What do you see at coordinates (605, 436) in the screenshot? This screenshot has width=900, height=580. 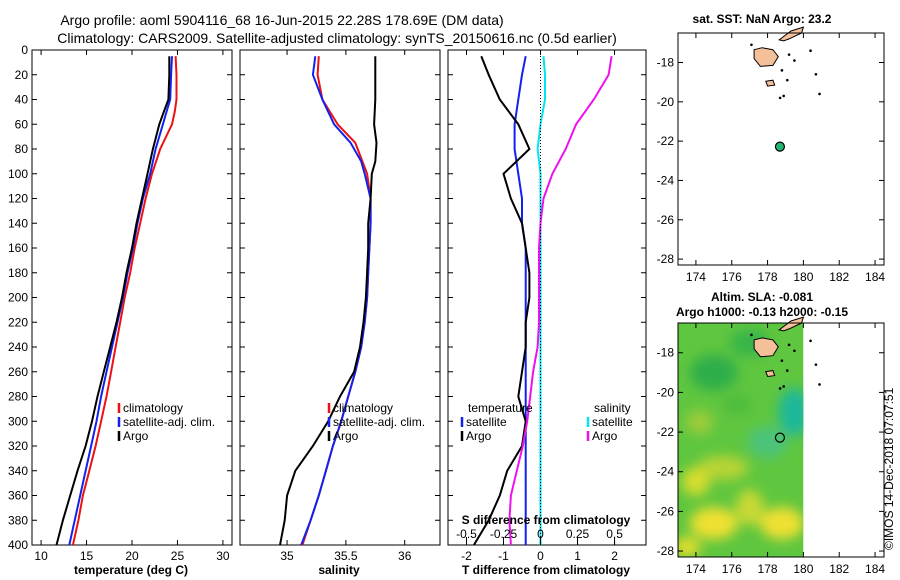 I see `diff-legend-s-argo-label: Argo` at bounding box center [605, 436].